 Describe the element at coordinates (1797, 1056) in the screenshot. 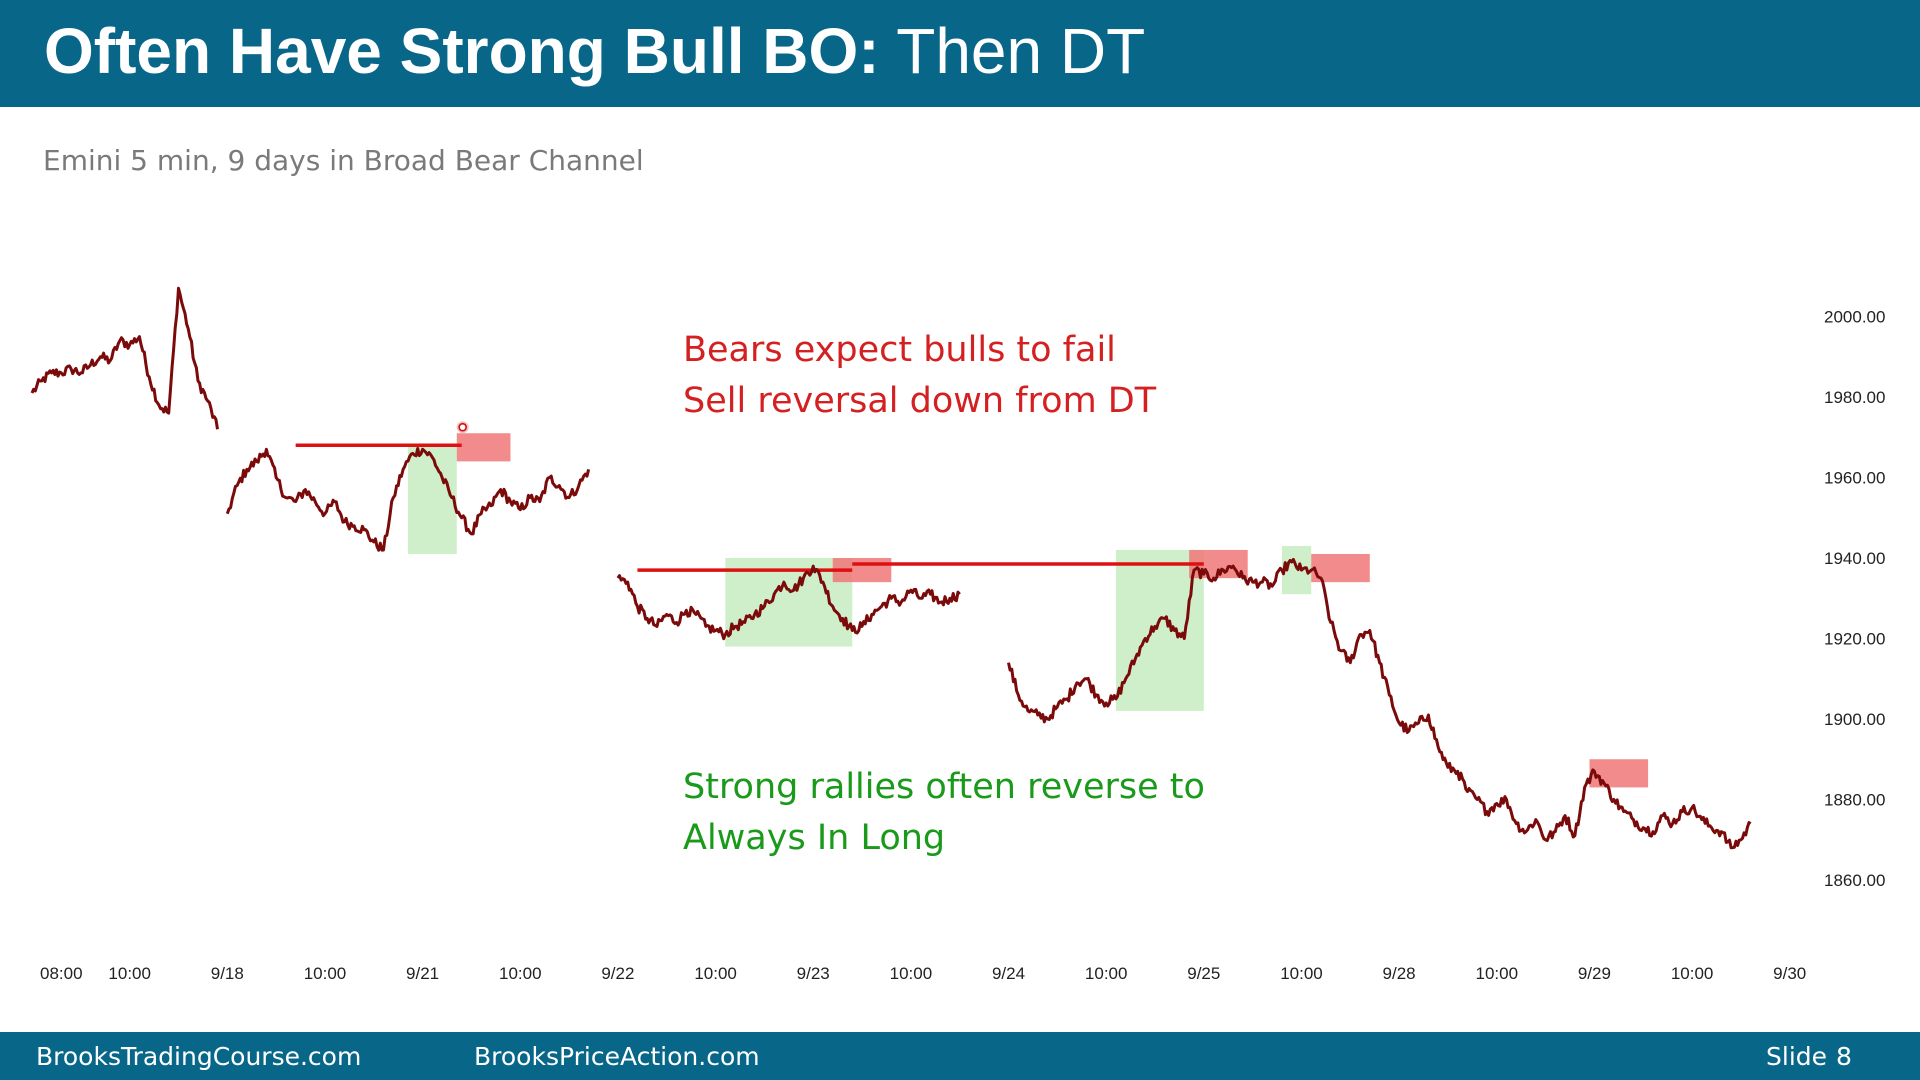

I see `footer-slide-label: Slide` at that location.